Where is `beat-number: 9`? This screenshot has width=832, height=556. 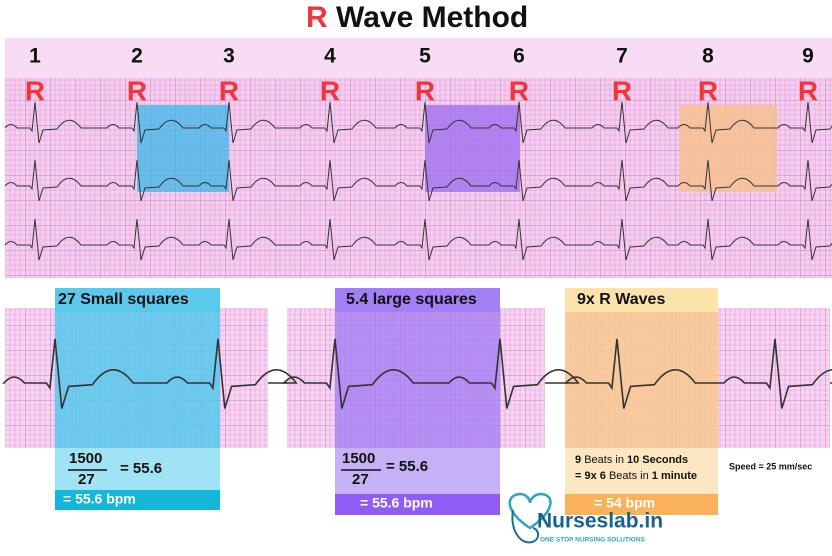
beat-number: 9 is located at coordinates (808, 56).